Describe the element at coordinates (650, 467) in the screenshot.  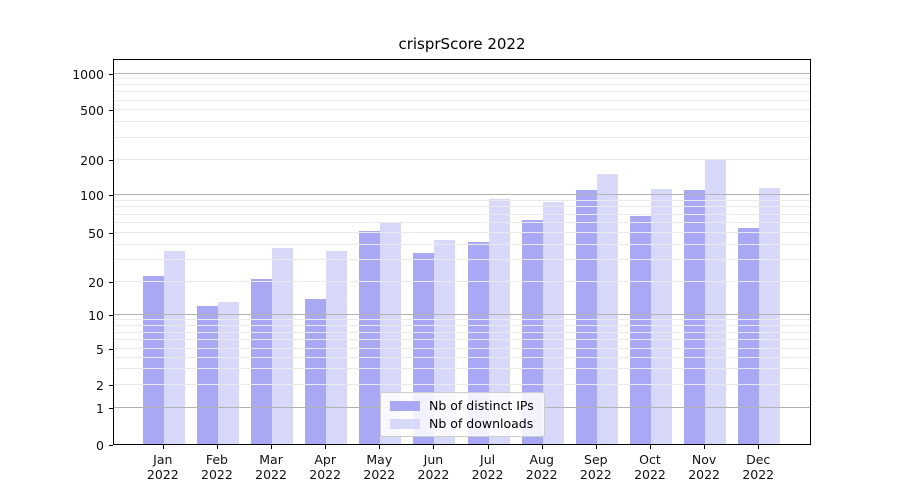
I see `x-tick-label: Oct 2022` at that location.